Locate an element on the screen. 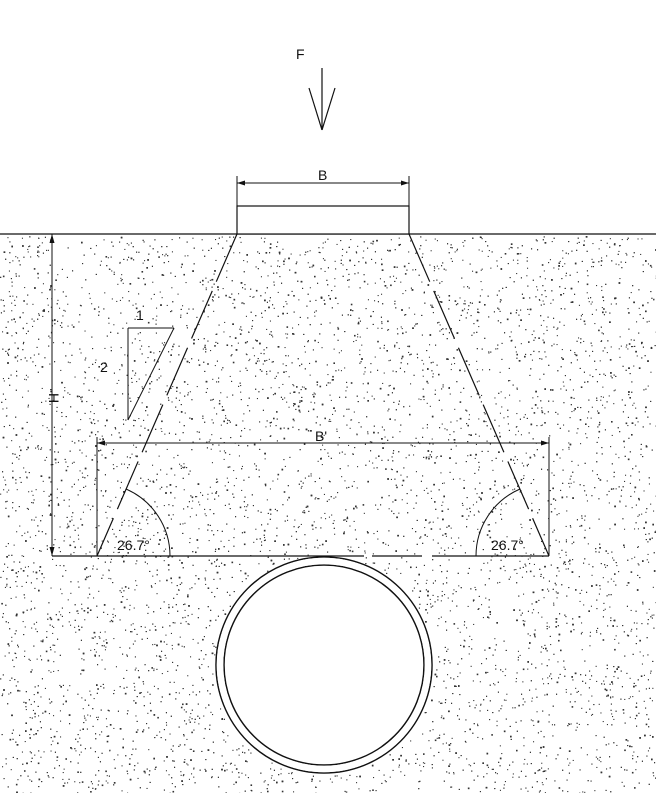 The width and height of the screenshot is (656, 793). spread-width-dimension is located at coordinates (323, 496).